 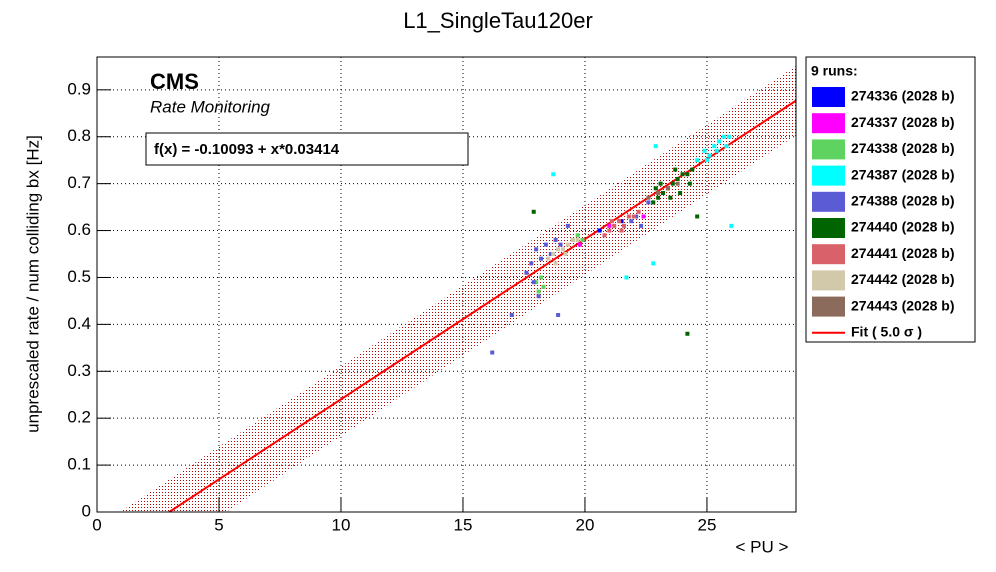 What do you see at coordinates (210, 106) in the screenshot?
I see `subtitle: Rate Monitoring` at bounding box center [210, 106].